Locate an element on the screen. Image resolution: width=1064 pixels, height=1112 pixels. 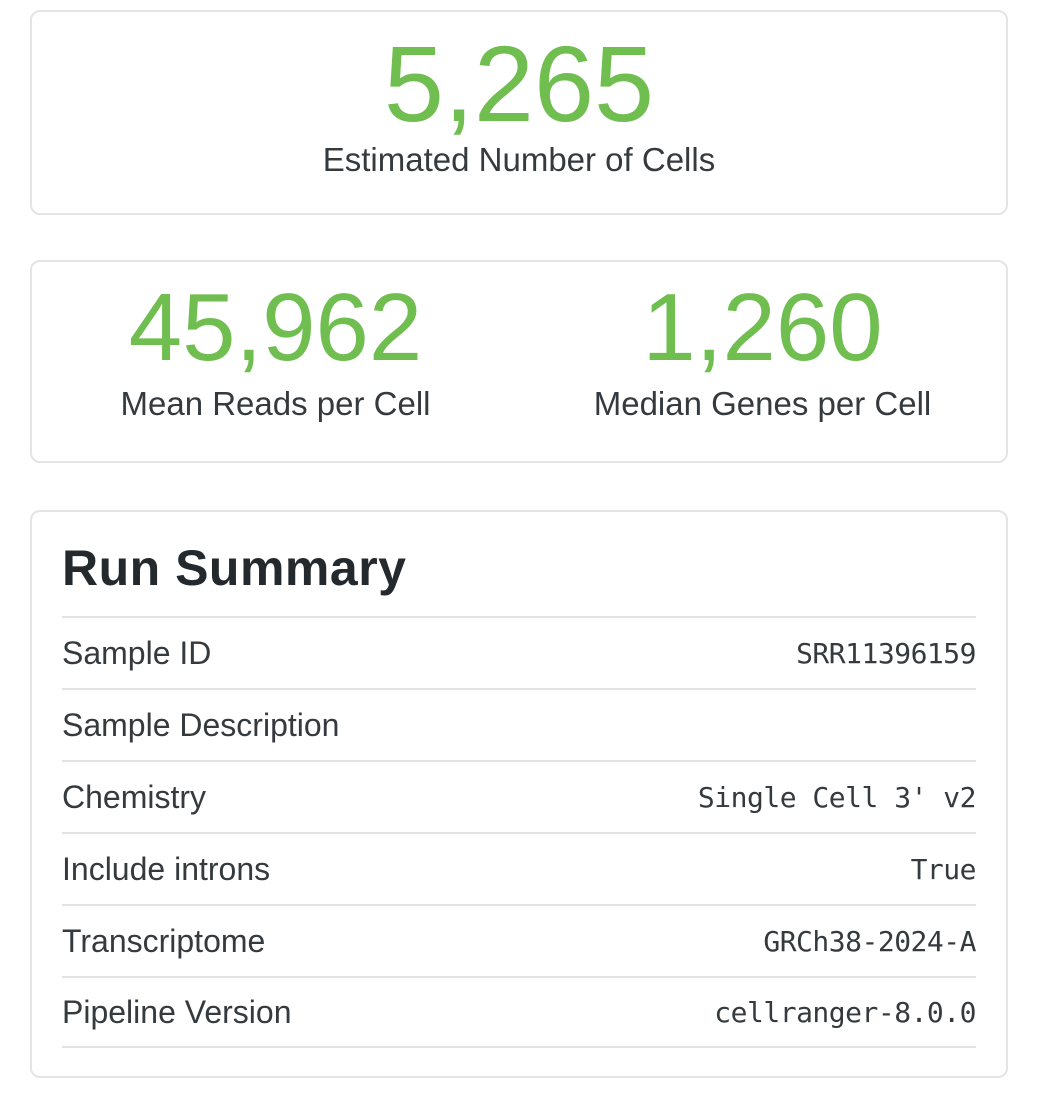
summary-row-include-introns: Include introns True is located at coordinates (519, 868).